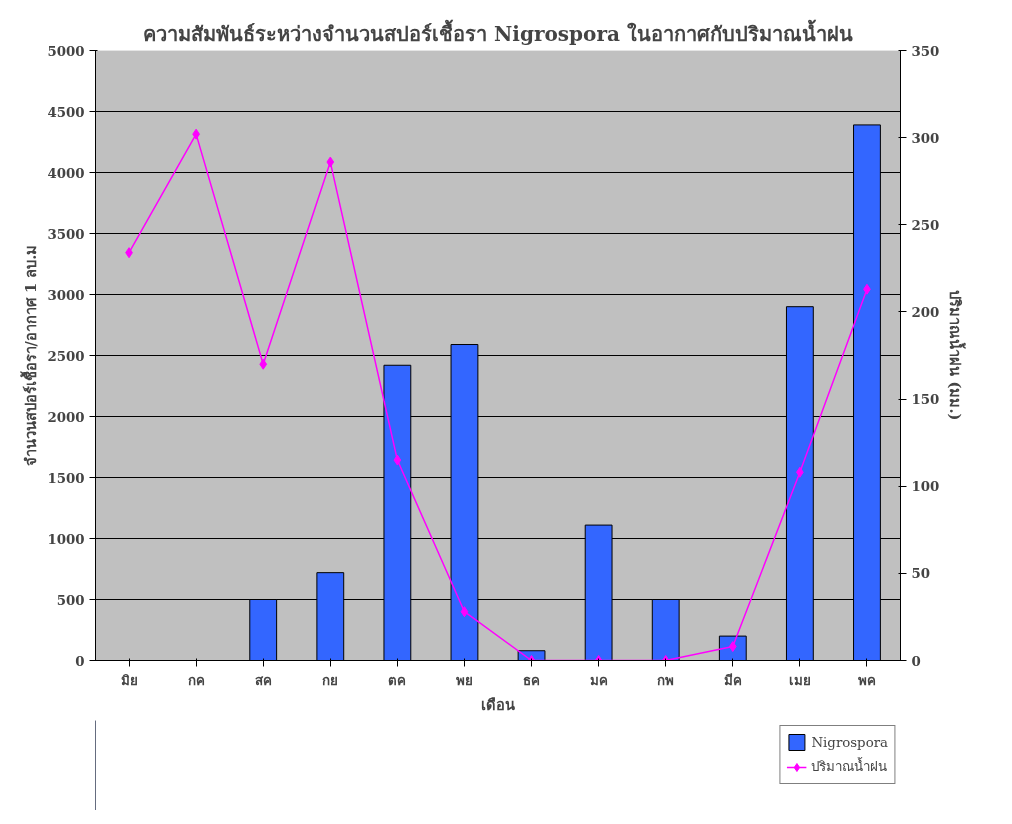 This screenshot has height=824, width=1012. I want to click on y-tick-label: 1500, so click(66, 477).